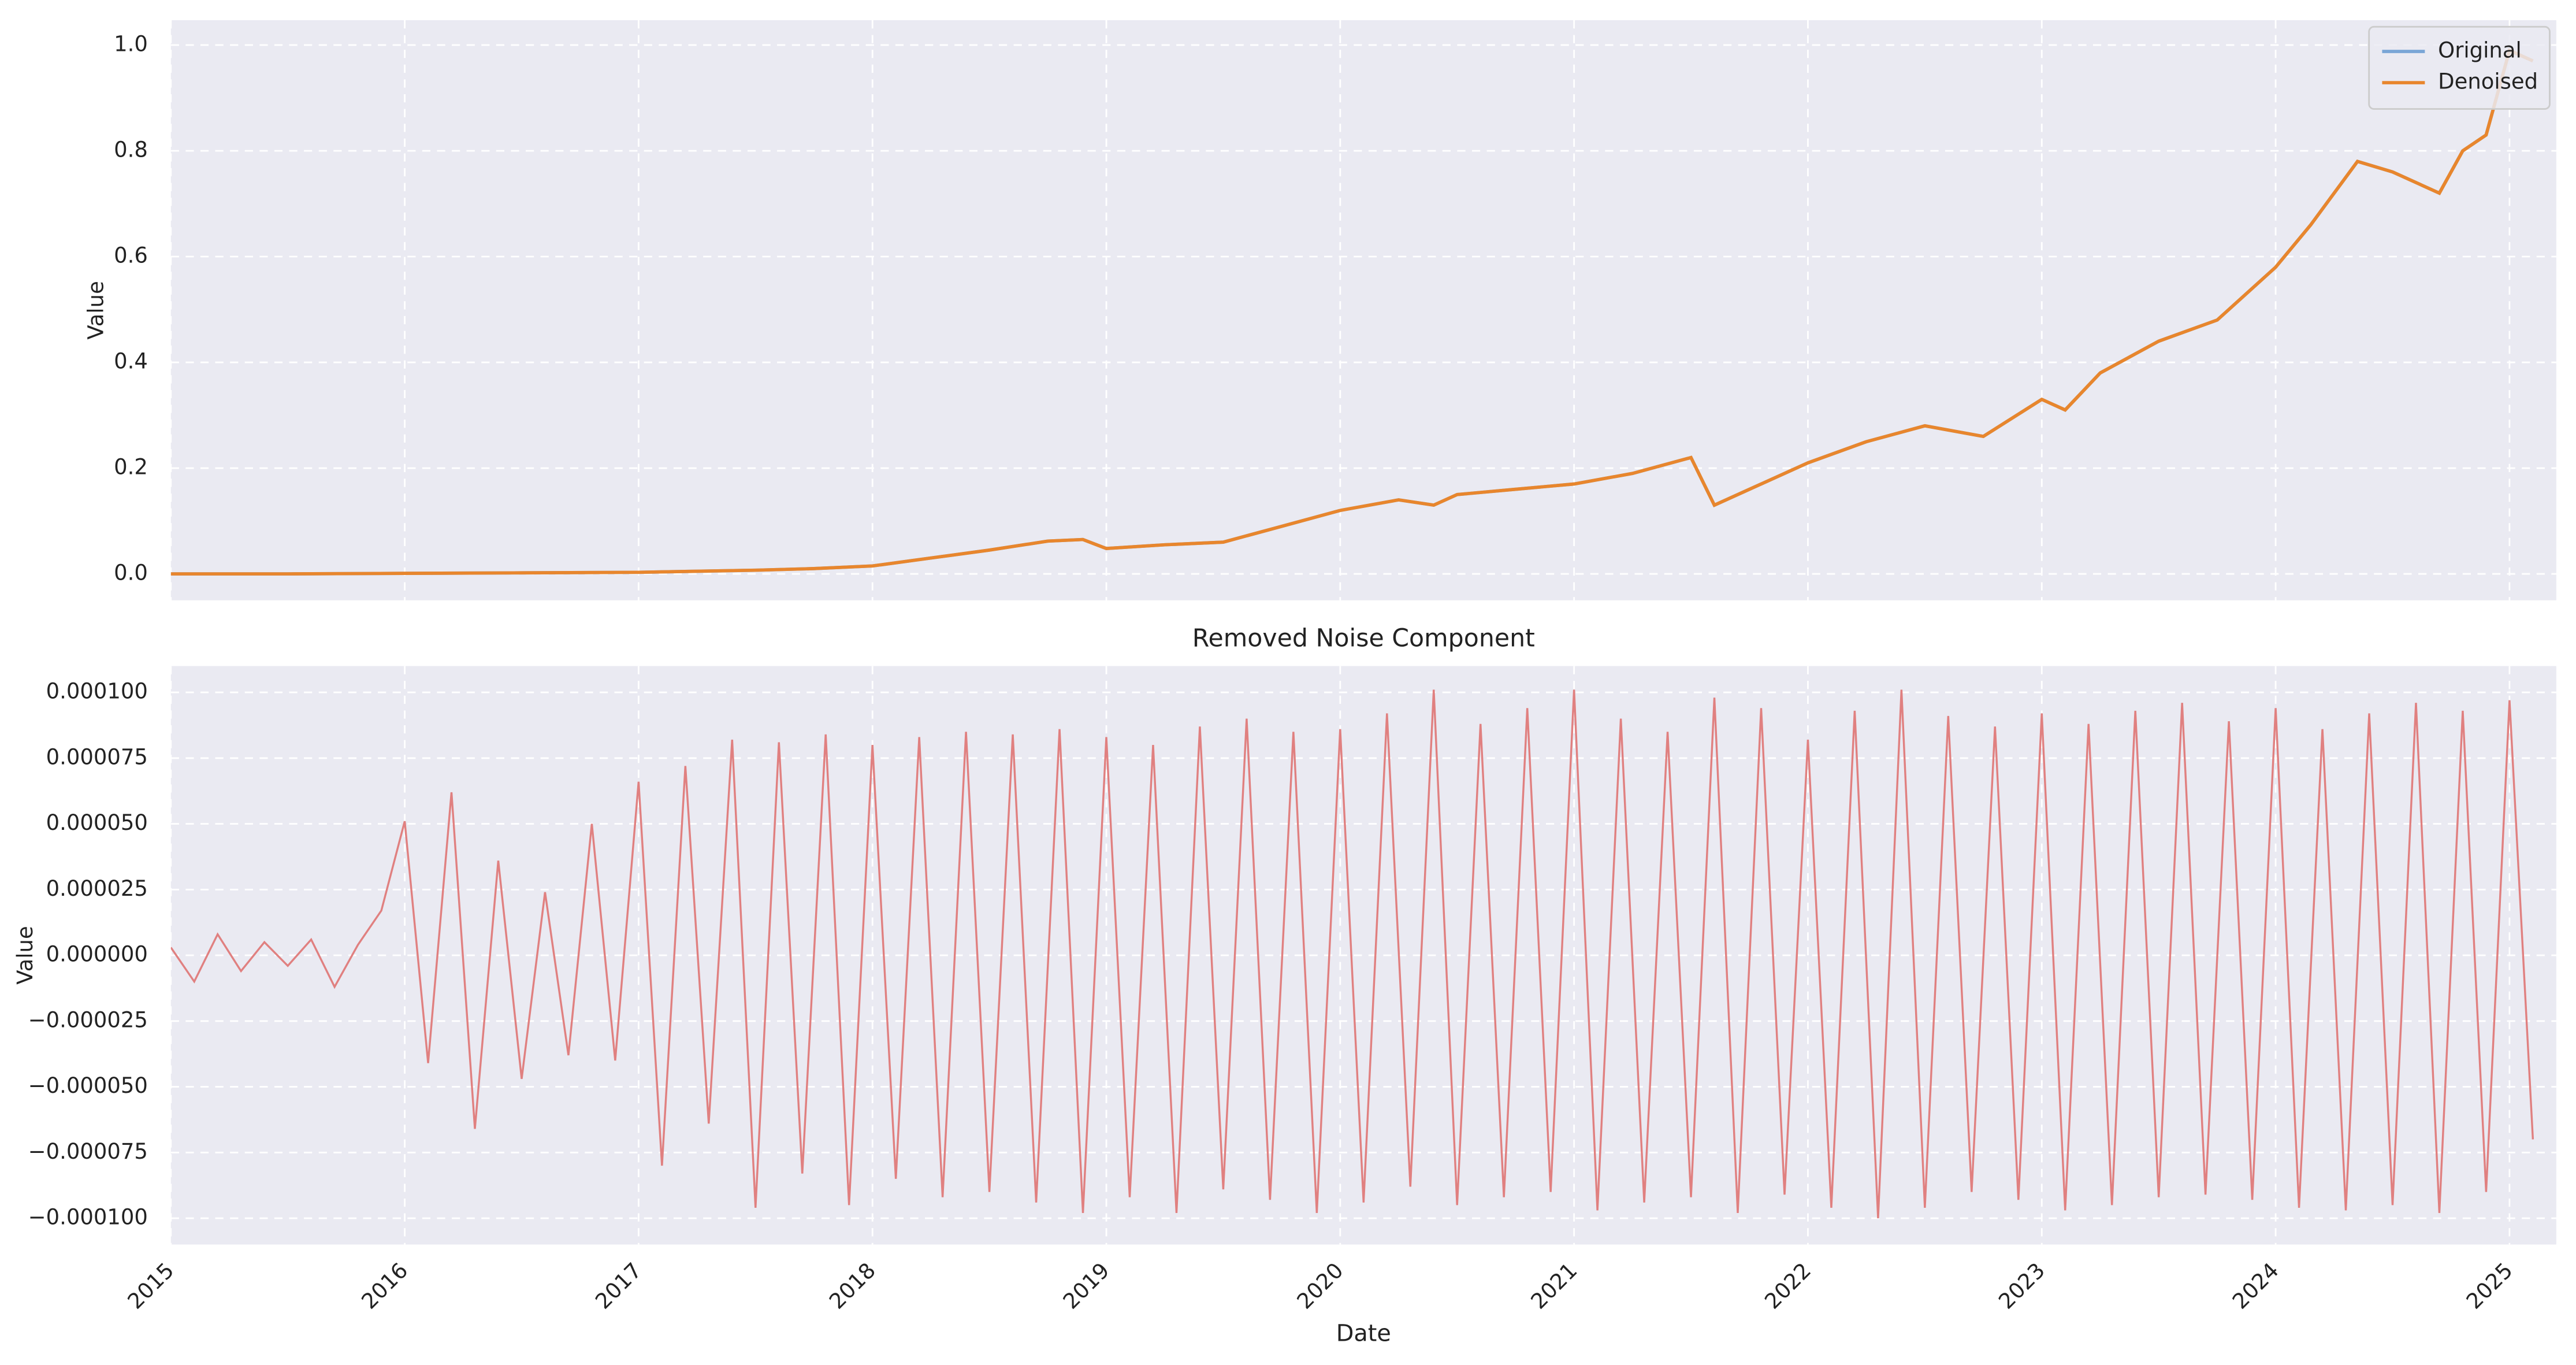 The width and height of the screenshot is (2576, 1365). Describe the element at coordinates (131, 149) in the screenshot. I see `y-tick-label: 0.8` at that location.